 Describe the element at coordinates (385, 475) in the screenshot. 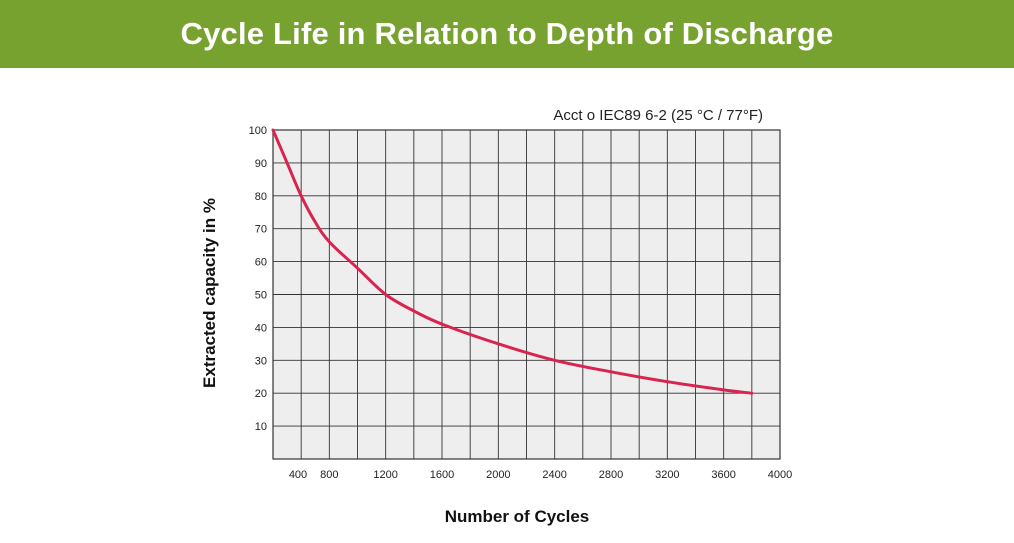

I see `x-tick-label: 1200` at that location.